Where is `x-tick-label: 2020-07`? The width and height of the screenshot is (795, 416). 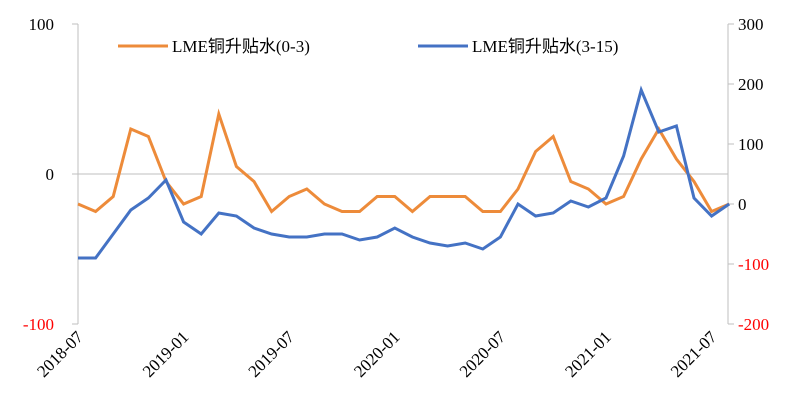
x-tick-label: 2020-07 is located at coordinates (483, 354).